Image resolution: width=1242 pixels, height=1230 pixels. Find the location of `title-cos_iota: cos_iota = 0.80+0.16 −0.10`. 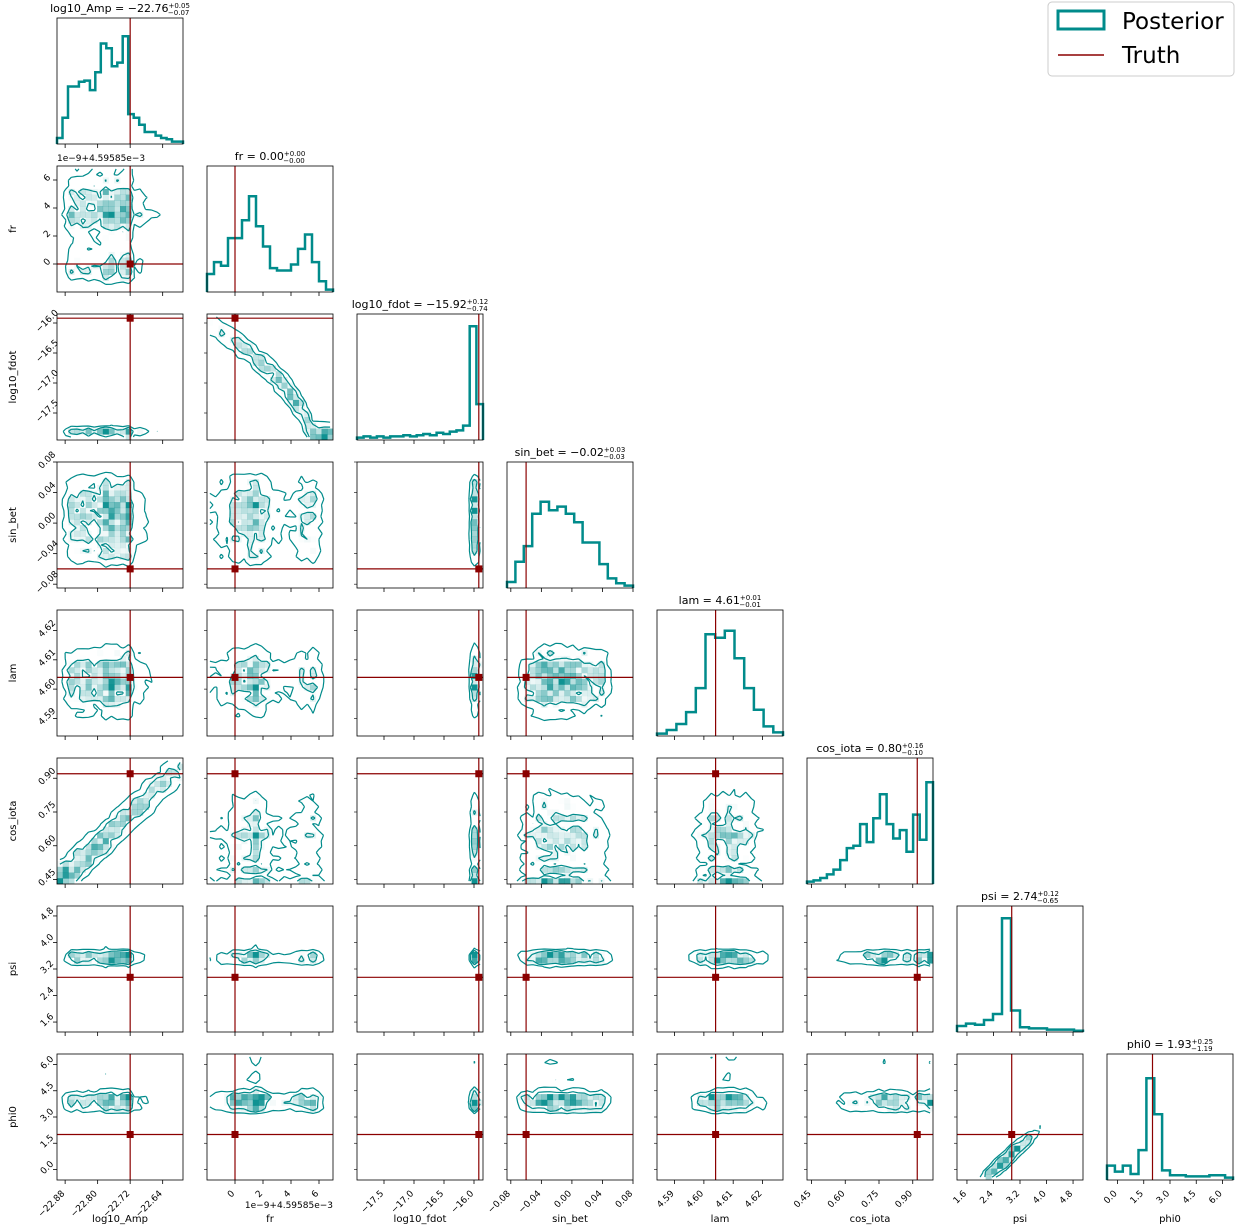

title-cos_iota: cos_iota = 0.80+0.16 −0.10 is located at coordinates (870, 749).